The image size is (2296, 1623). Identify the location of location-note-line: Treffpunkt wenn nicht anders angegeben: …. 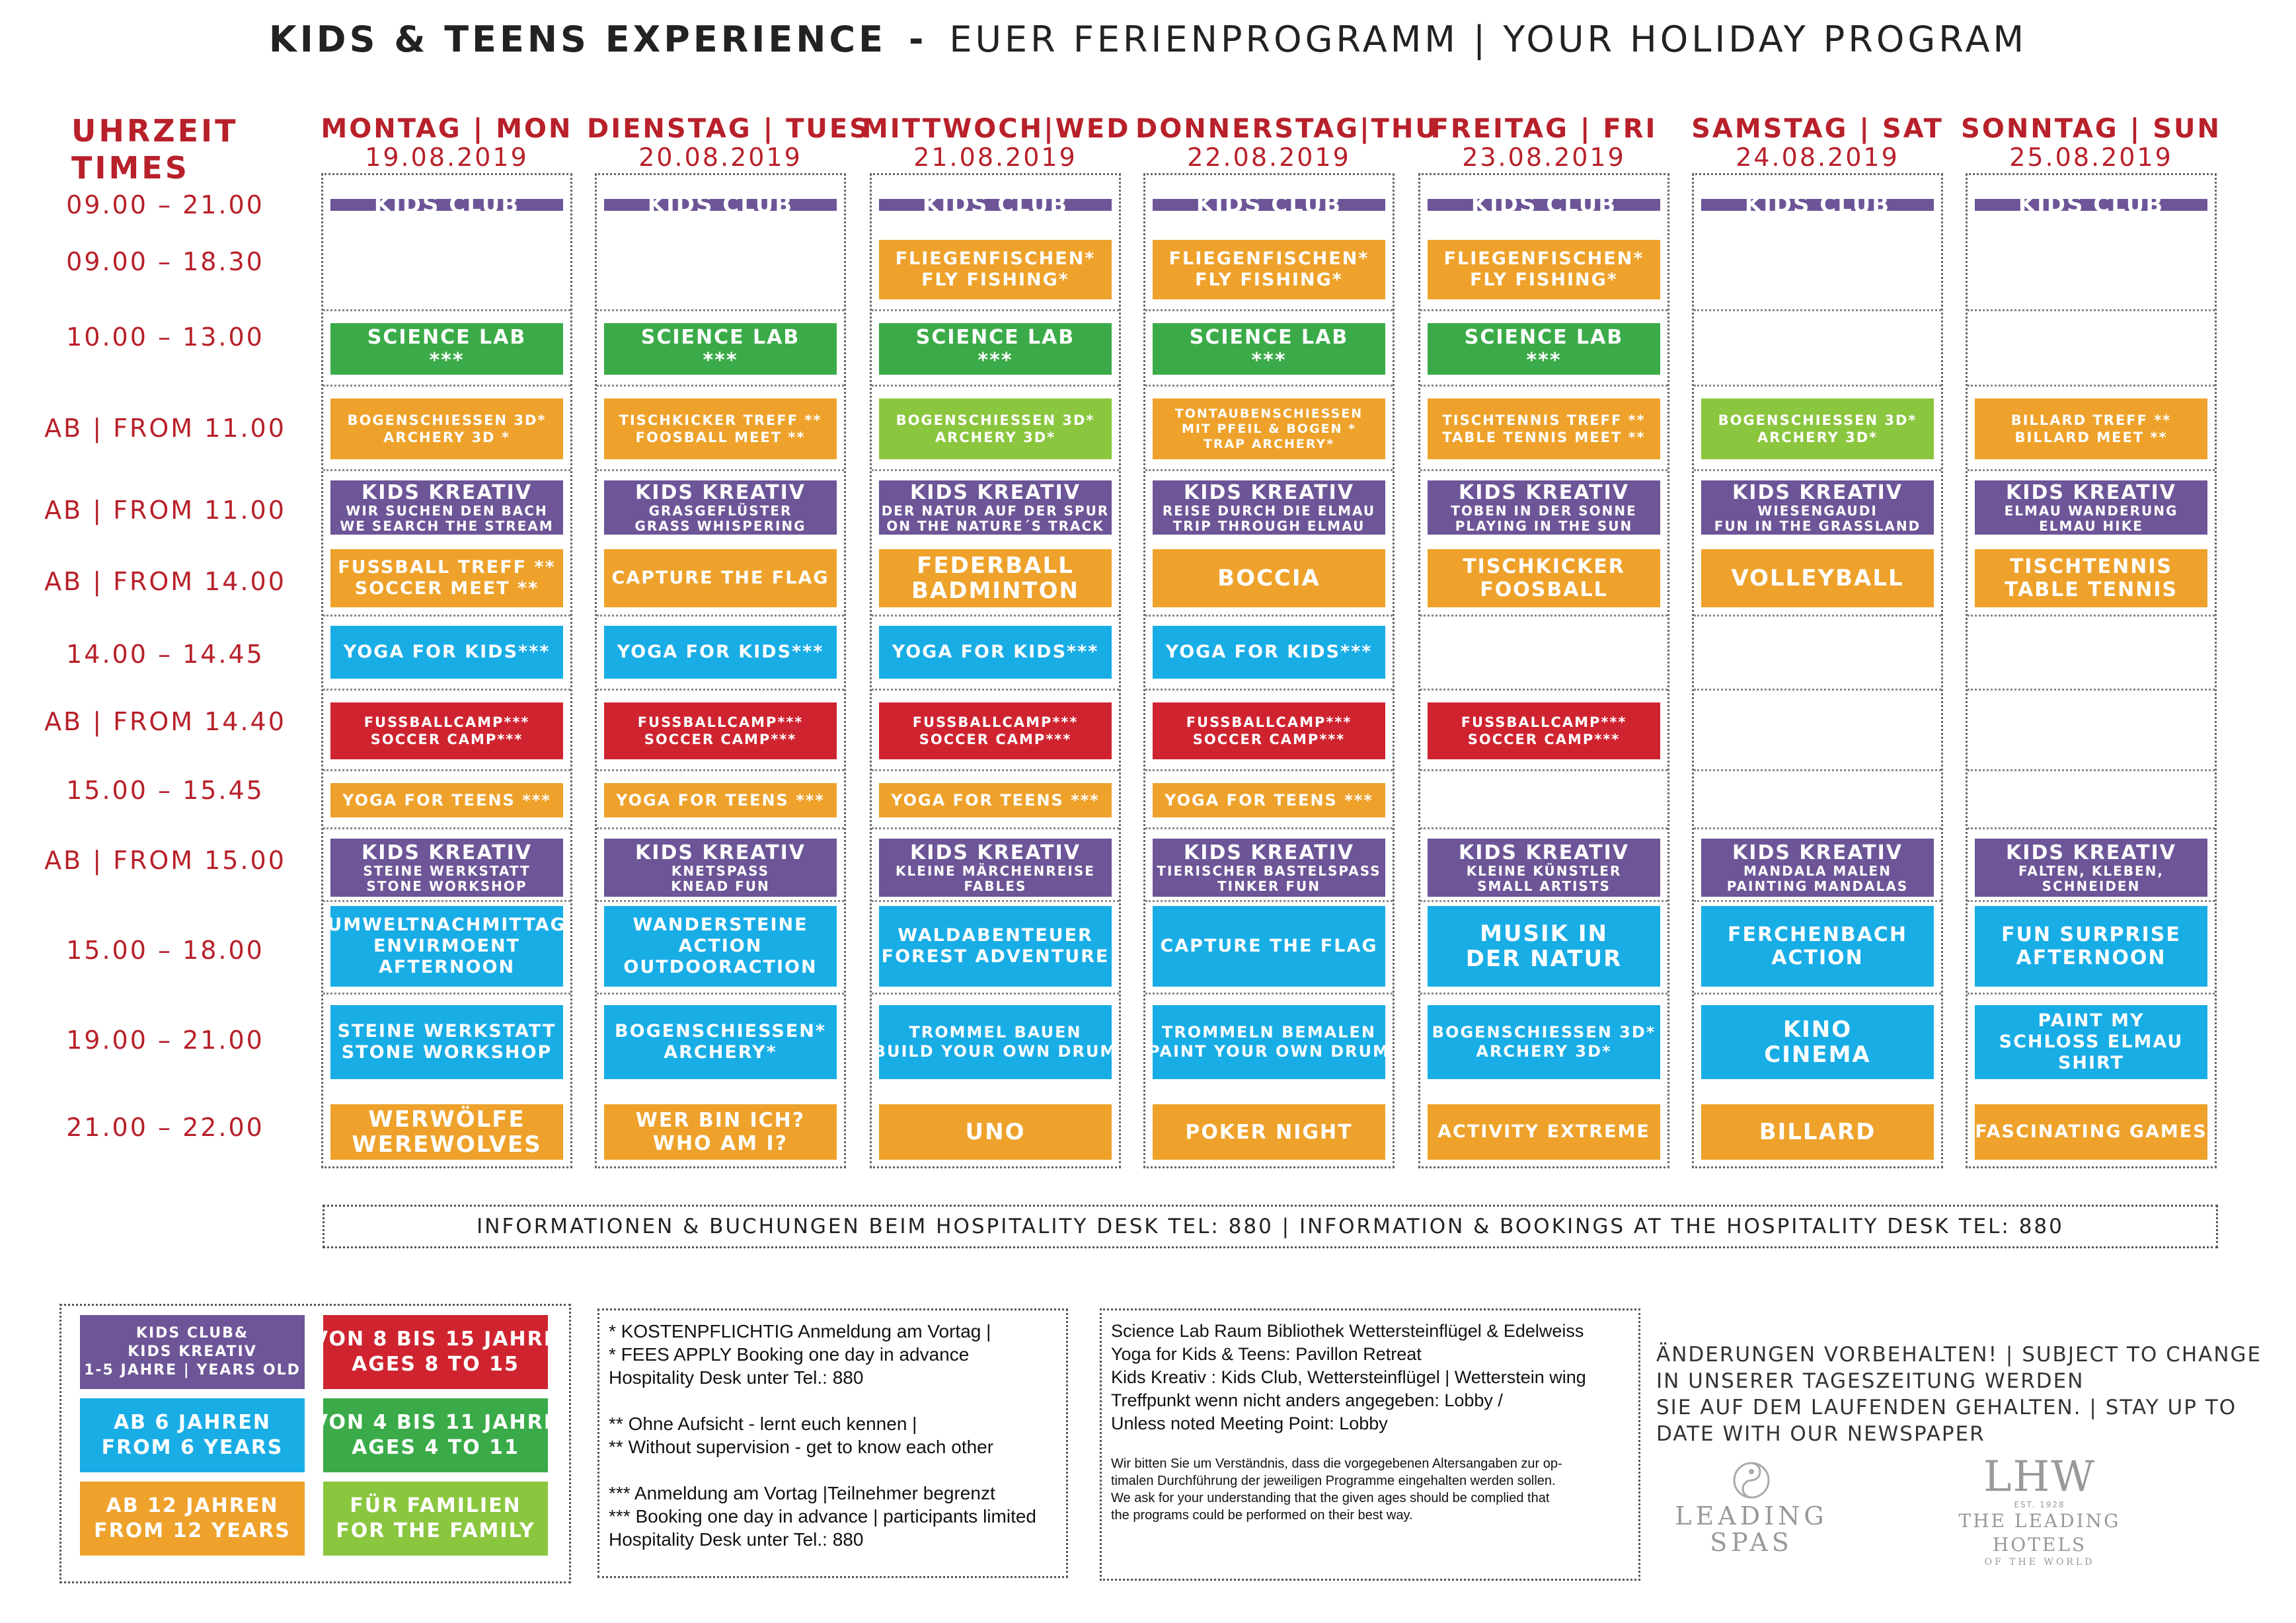
(1307, 1400).